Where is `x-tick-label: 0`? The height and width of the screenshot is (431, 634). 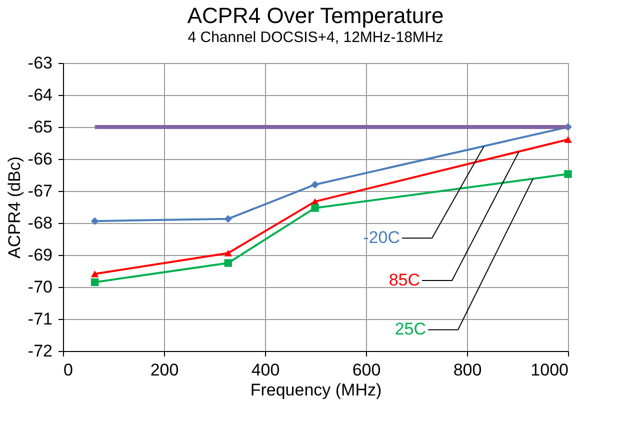 x-tick-label: 0 is located at coordinates (68, 370).